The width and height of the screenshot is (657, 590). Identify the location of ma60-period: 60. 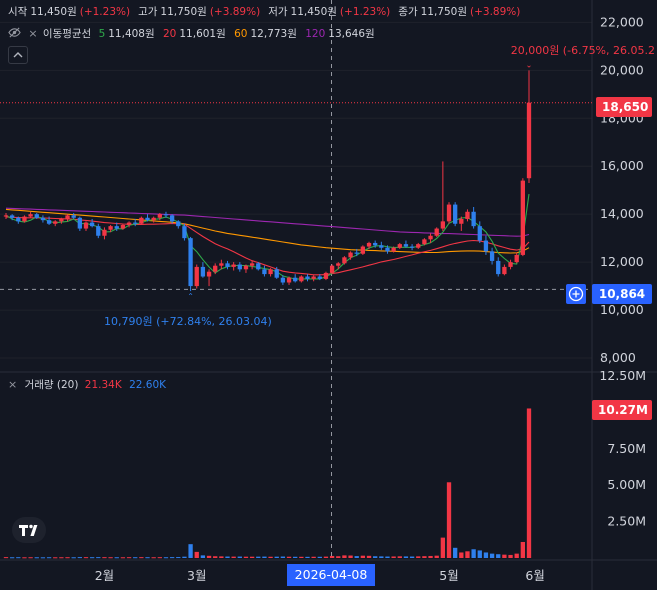
(241, 34).